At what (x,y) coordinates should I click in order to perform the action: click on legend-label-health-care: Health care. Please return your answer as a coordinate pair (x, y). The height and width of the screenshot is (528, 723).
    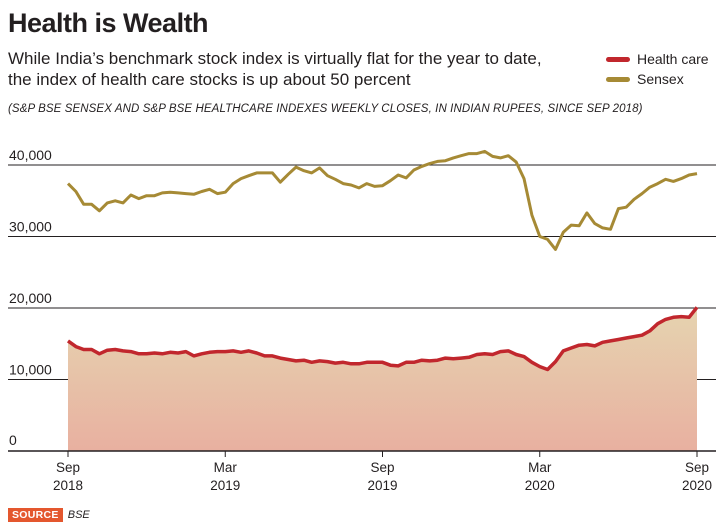
    Looking at the image, I should click on (673, 59).